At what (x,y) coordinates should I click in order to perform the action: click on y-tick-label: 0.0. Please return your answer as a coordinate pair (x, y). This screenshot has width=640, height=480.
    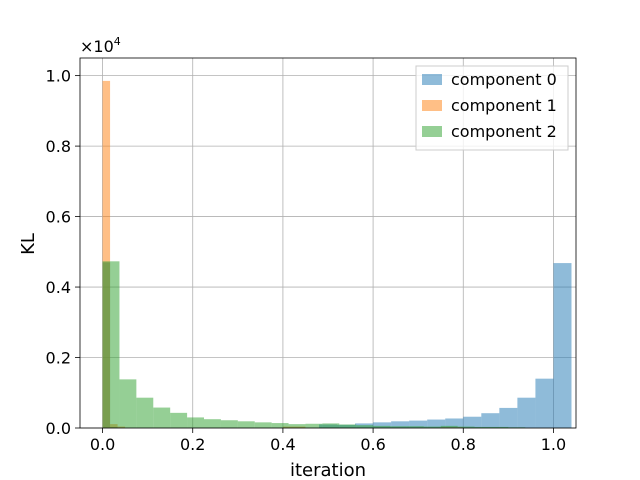
    Looking at the image, I should click on (58, 428).